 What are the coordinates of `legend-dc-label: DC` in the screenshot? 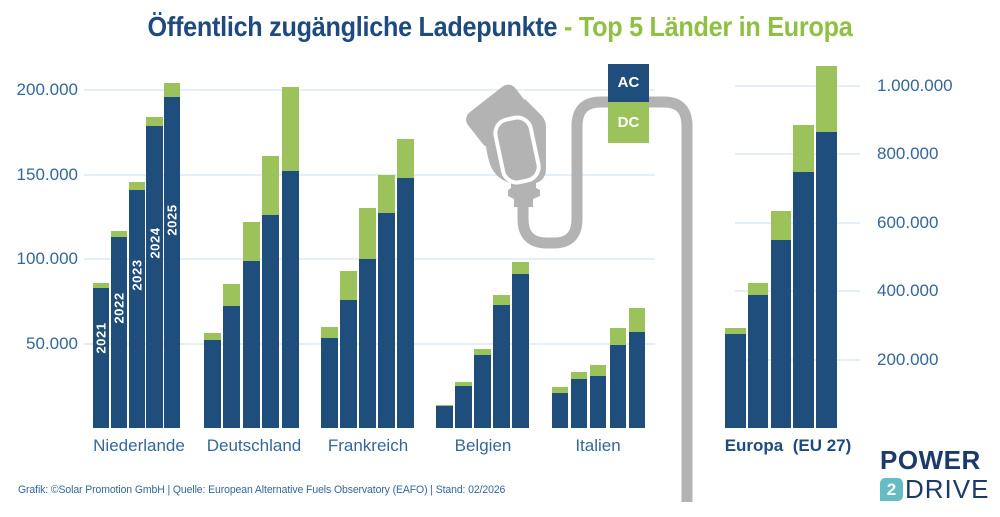 It's located at (628, 122).